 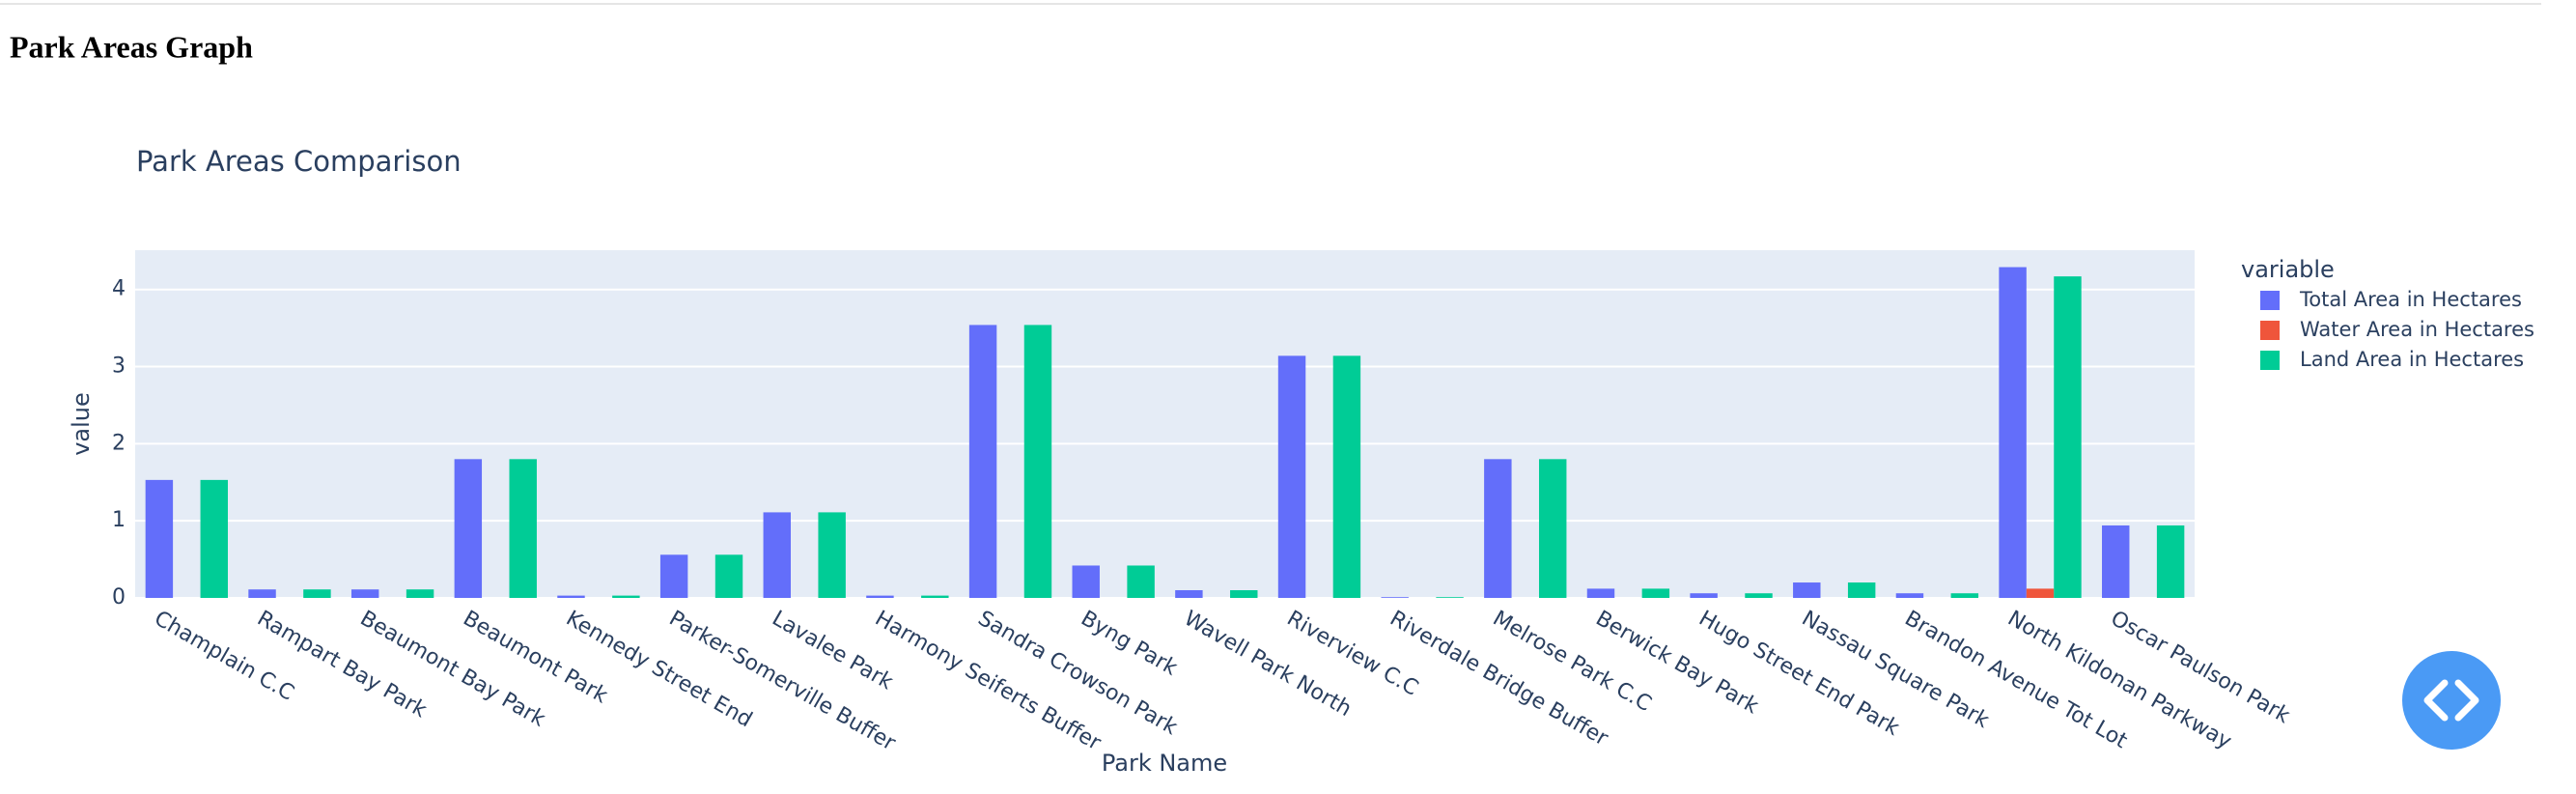 What do you see at coordinates (659, 670) in the screenshot?
I see `x-tick-label: Kennedy Street End` at bounding box center [659, 670].